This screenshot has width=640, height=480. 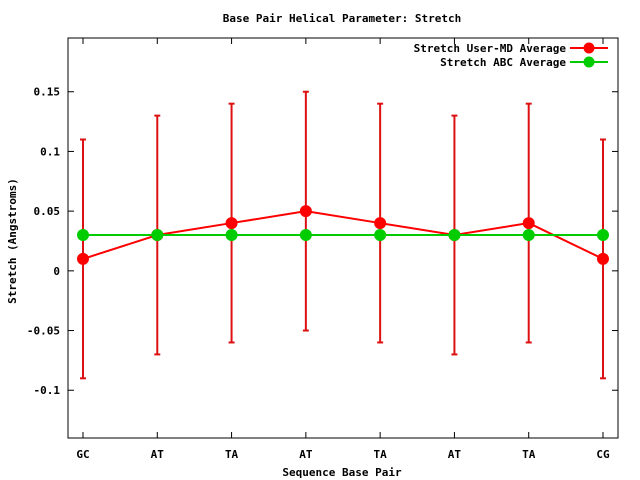 What do you see at coordinates (56, 271) in the screenshot?
I see `y-tick-label: 0` at bounding box center [56, 271].